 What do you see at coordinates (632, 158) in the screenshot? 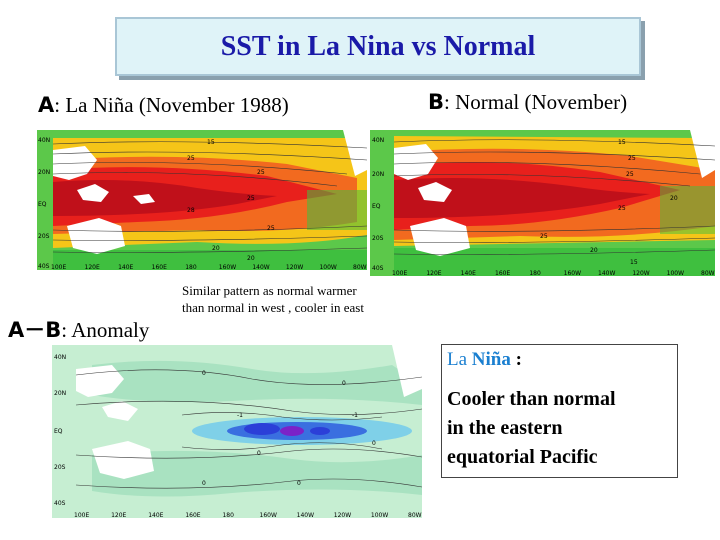
I see `b-contour-1: 25` at bounding box center [632, 158].